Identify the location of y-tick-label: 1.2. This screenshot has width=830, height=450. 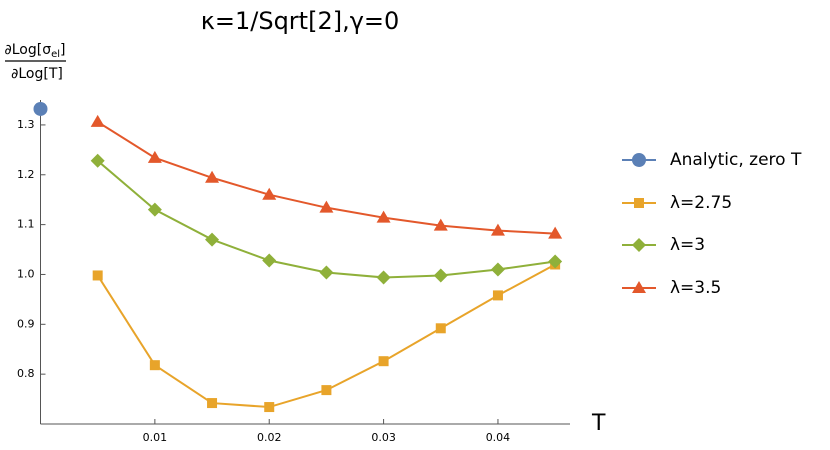
(26, 174).